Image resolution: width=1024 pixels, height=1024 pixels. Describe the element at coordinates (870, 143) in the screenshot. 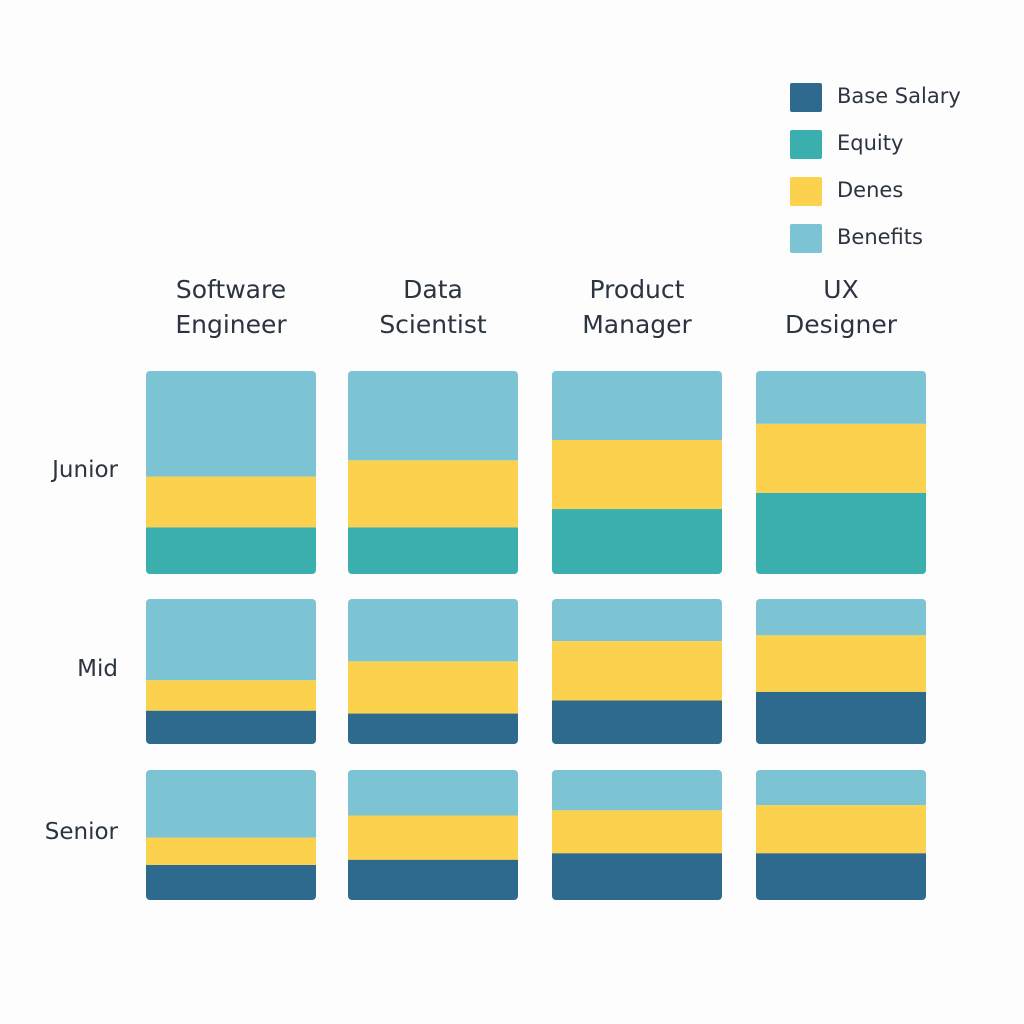

I see `legend-label: Equity` at that location.